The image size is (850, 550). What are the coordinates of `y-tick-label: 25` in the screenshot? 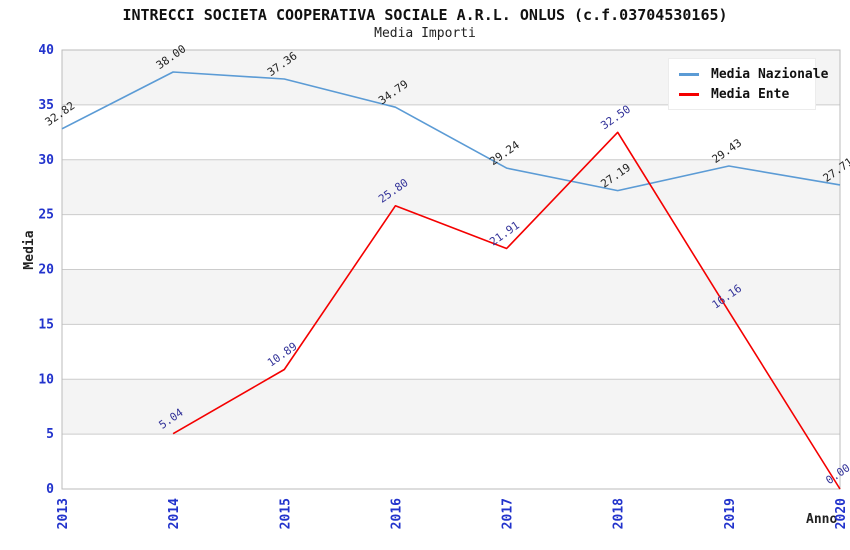 It's located at (46, 215).